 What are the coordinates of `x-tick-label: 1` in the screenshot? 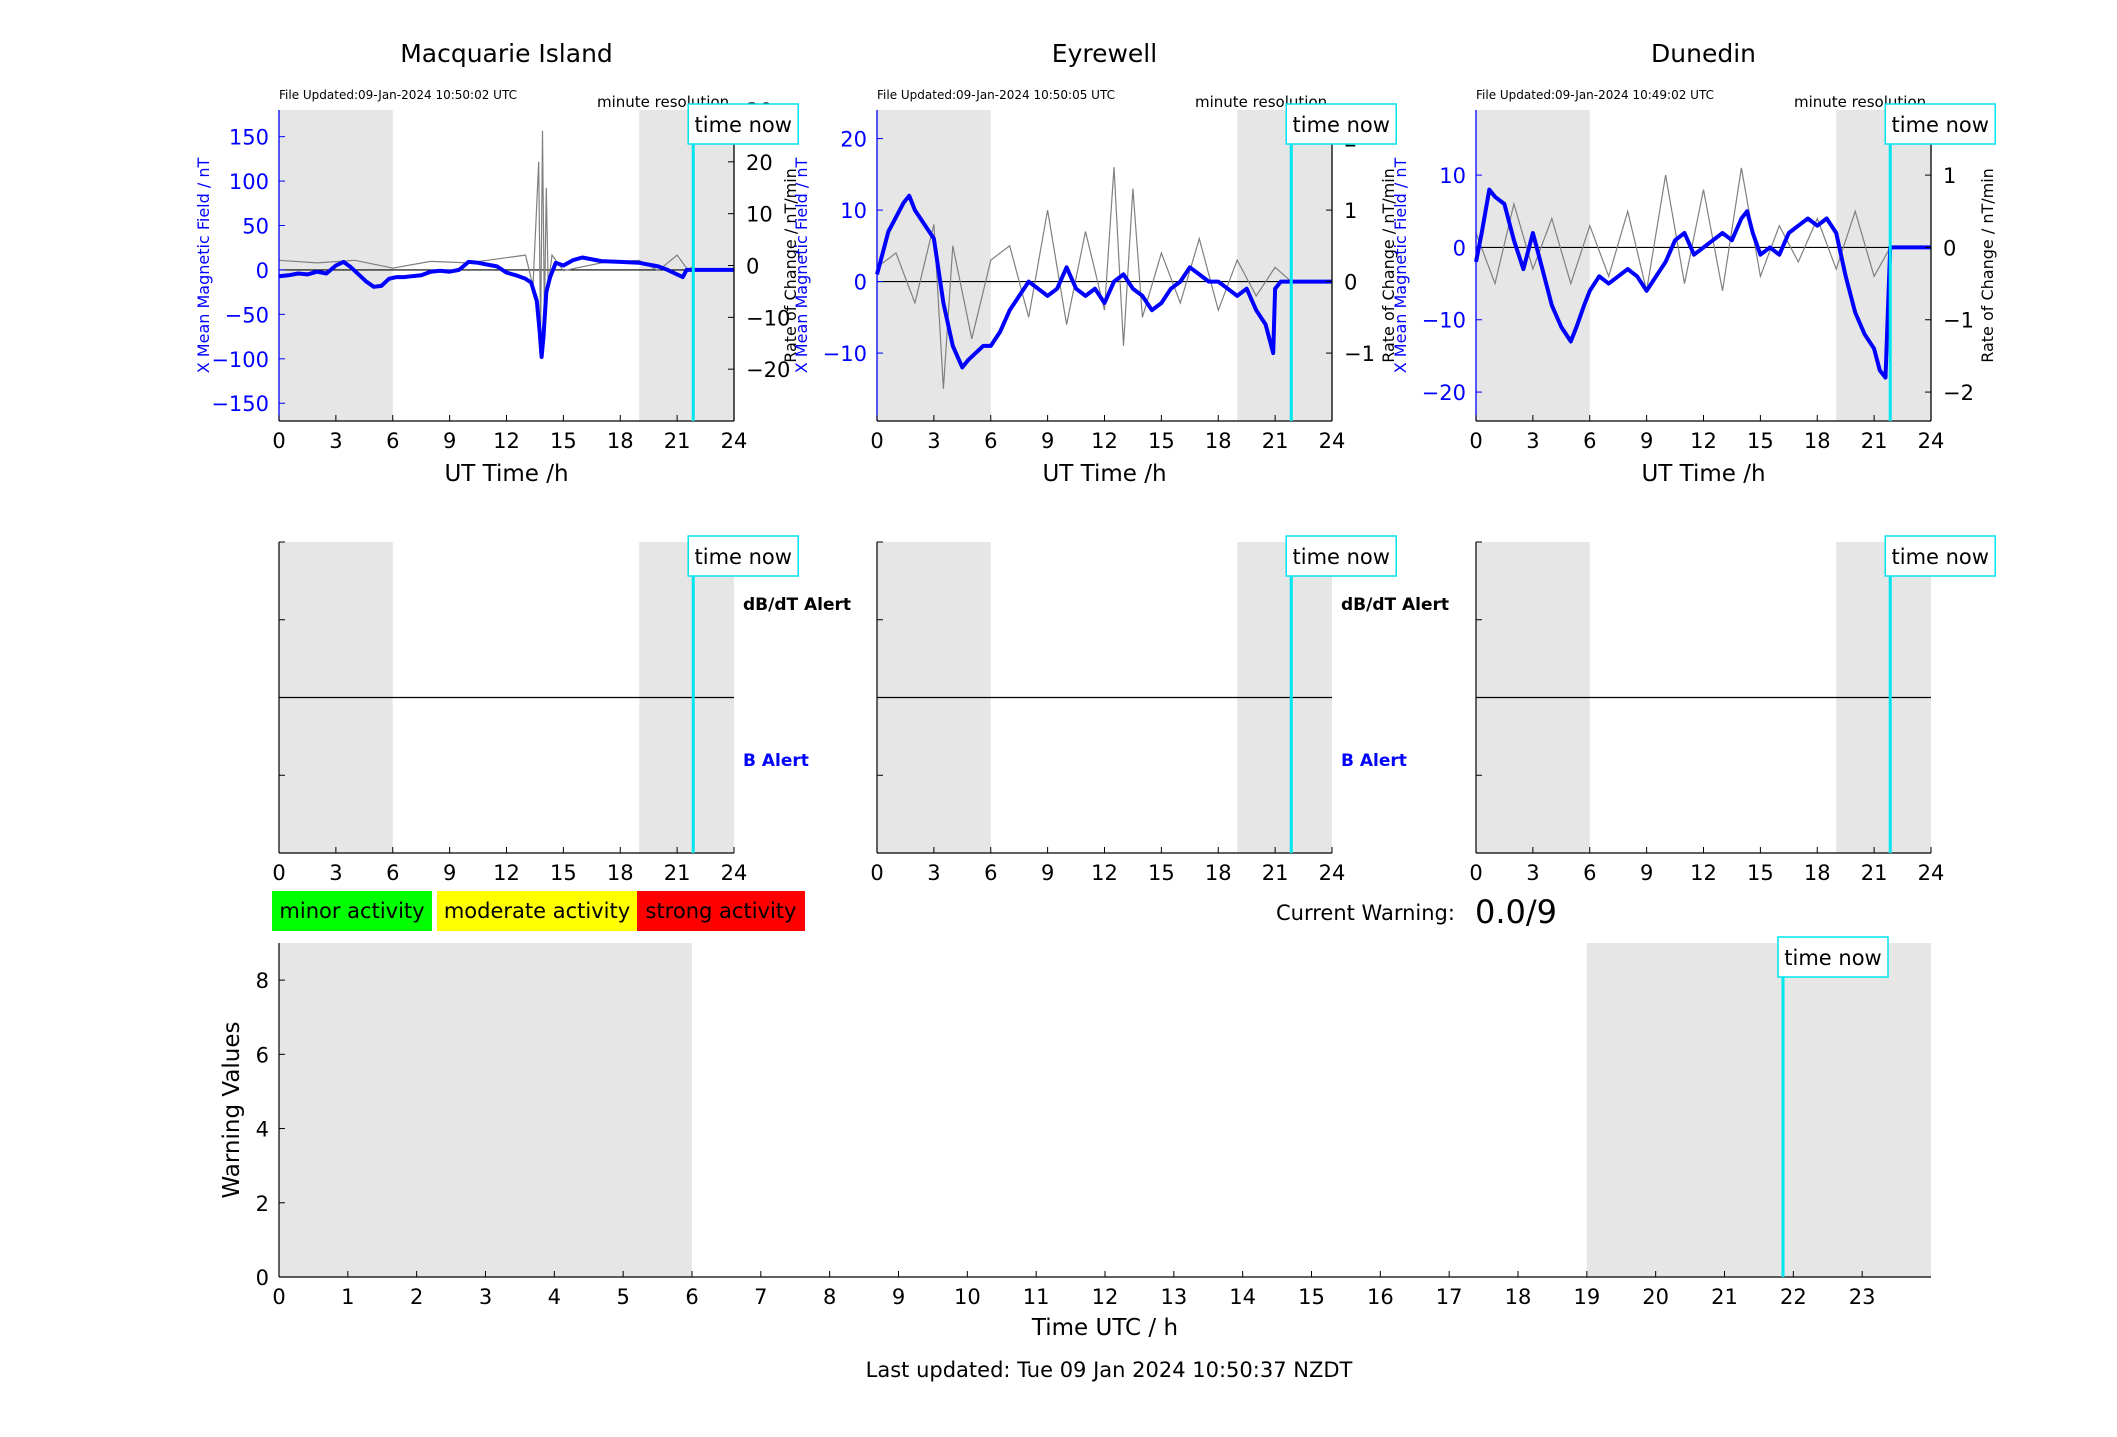 It's located at (347, 1297).